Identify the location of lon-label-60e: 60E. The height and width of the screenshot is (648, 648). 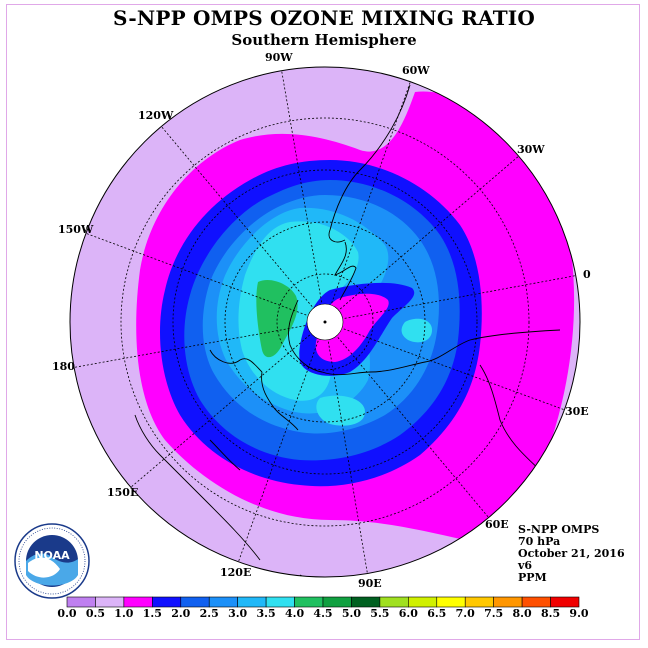
(497, 524).